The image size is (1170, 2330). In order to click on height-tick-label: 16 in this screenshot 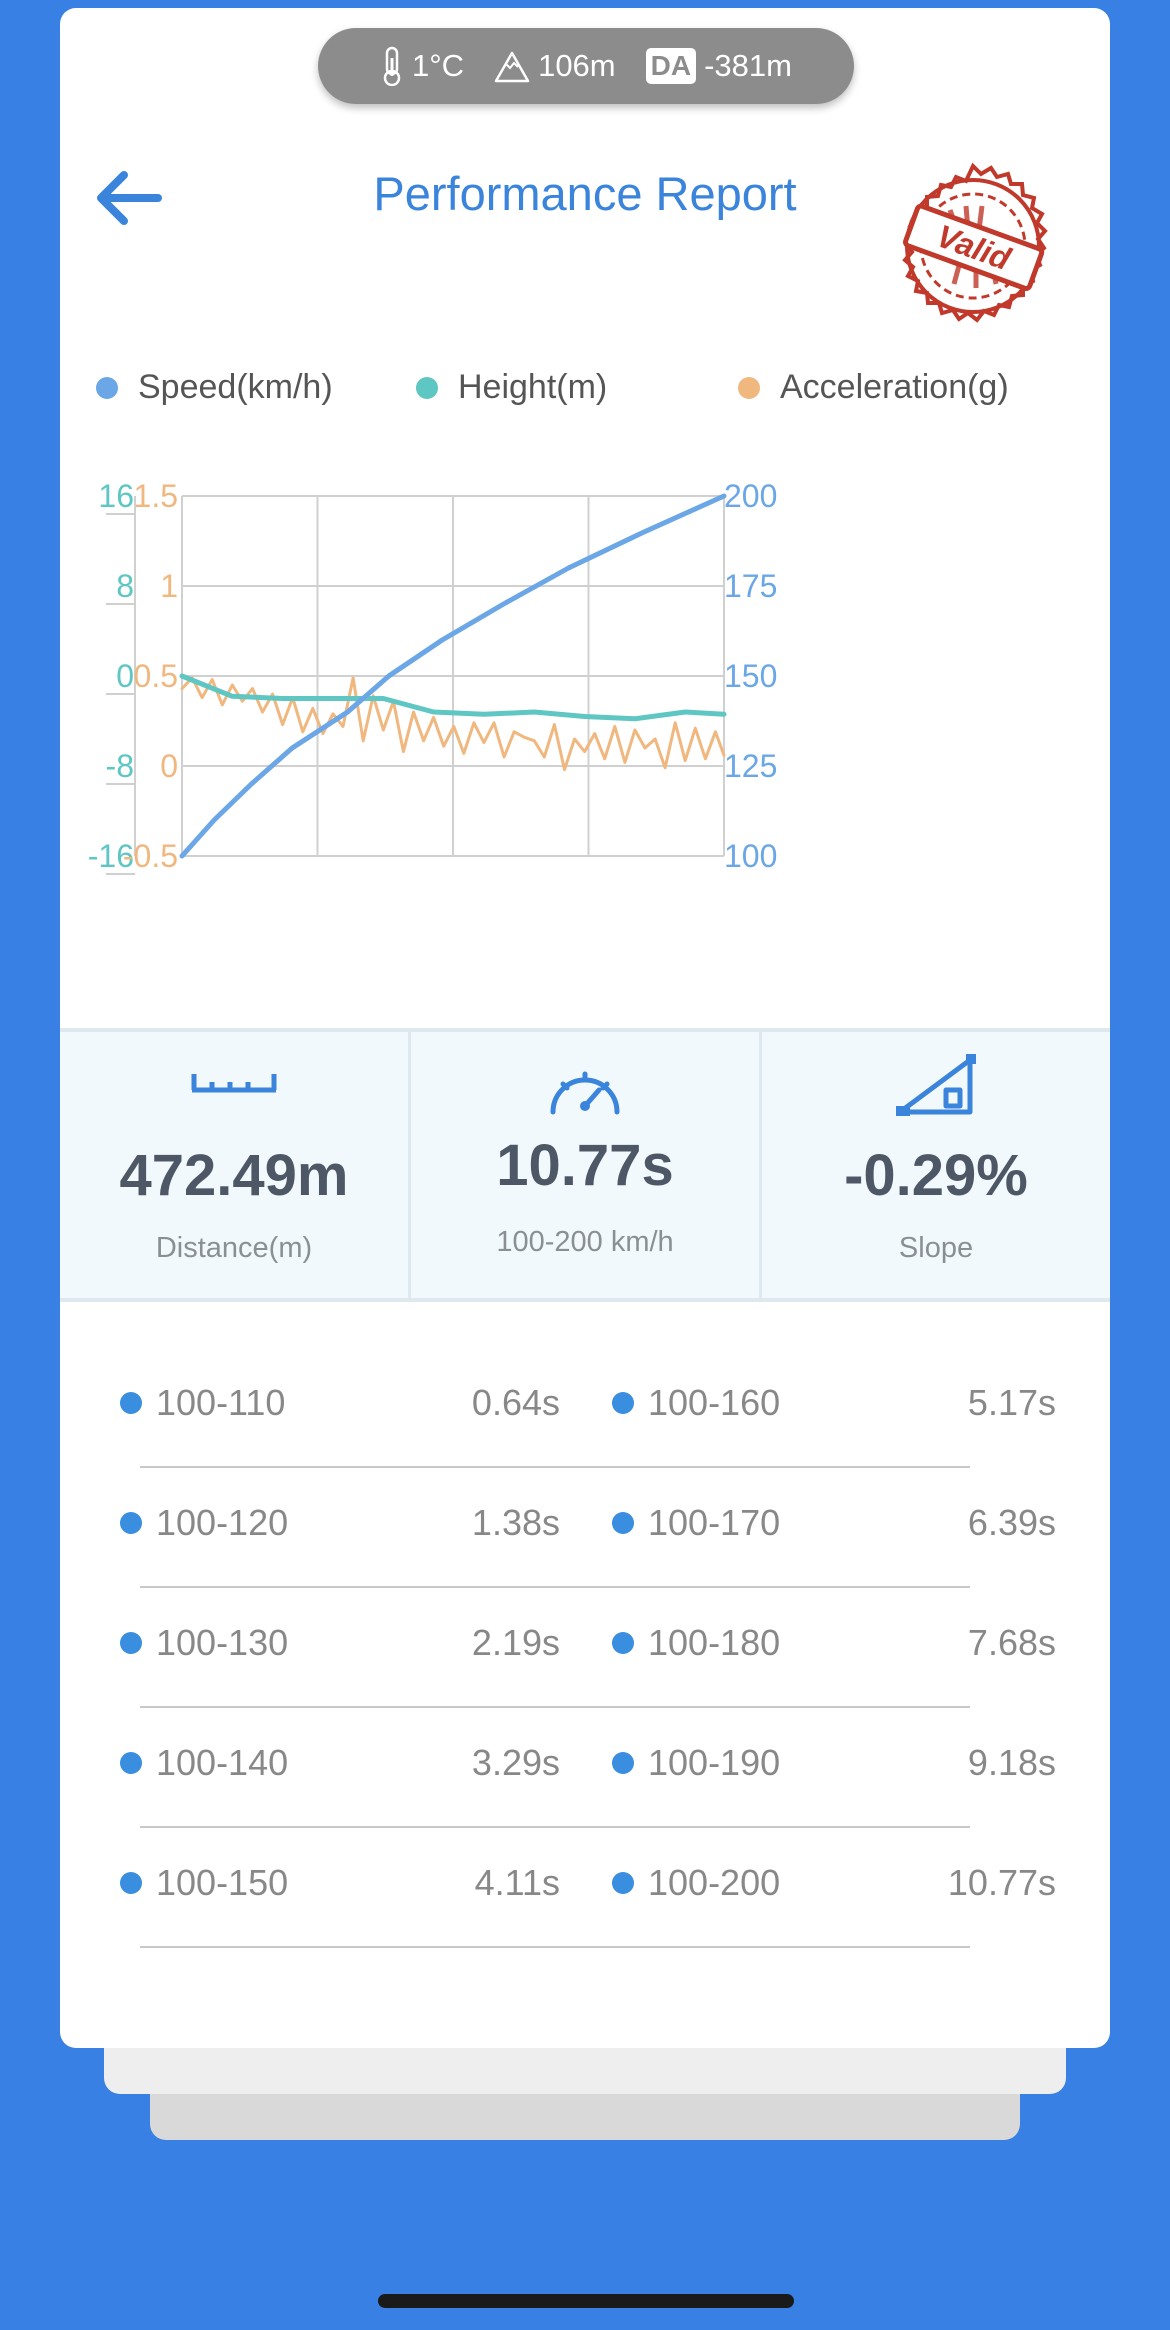, I will do `click(116, 496)`.